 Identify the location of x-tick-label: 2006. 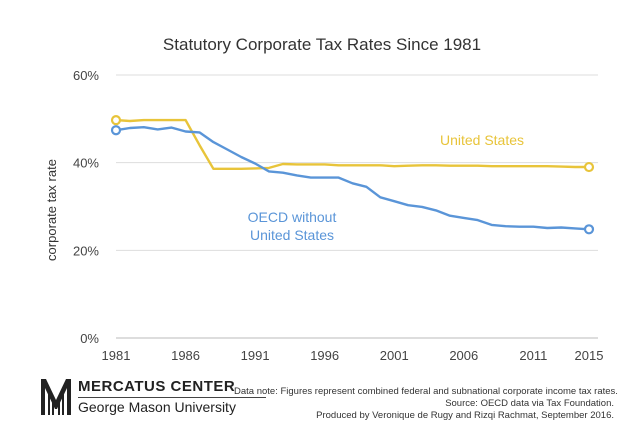
(463, 355).